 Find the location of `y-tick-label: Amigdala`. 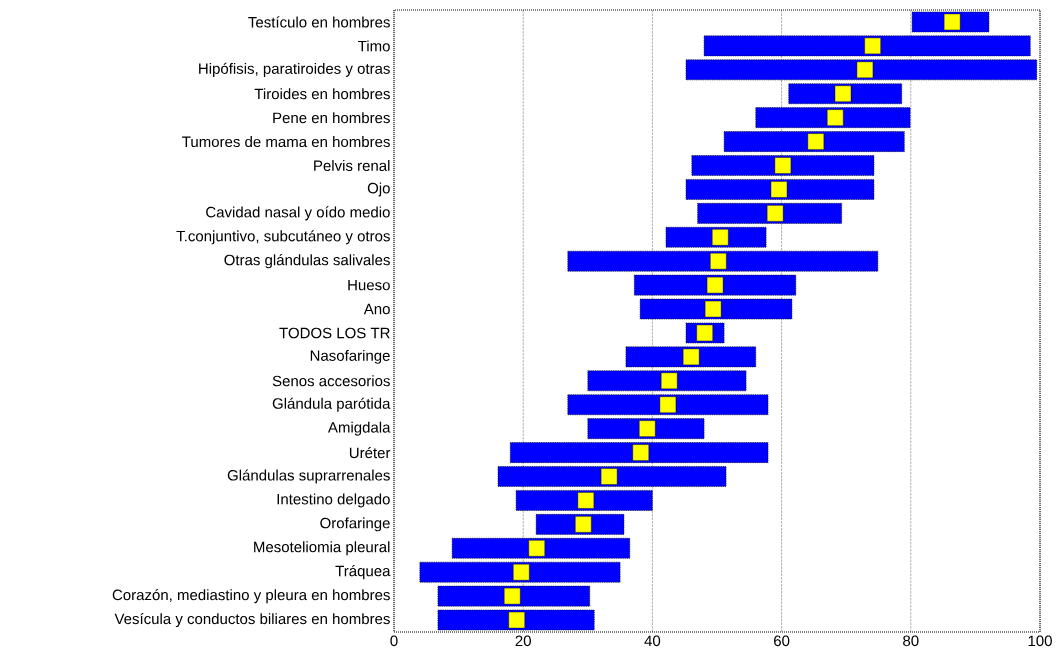

y-tick-label: Amigdala is located at coordinates (359, 428).